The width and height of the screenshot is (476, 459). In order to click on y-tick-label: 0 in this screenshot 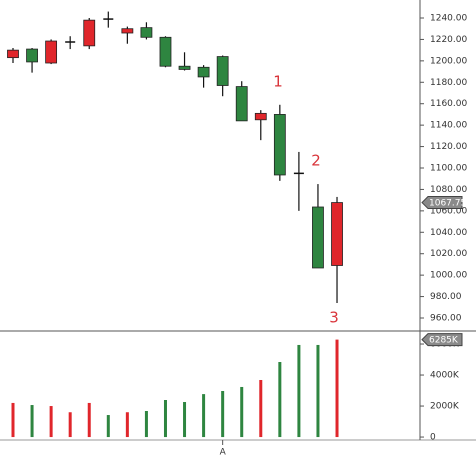, I will do `click(433, 438)`.